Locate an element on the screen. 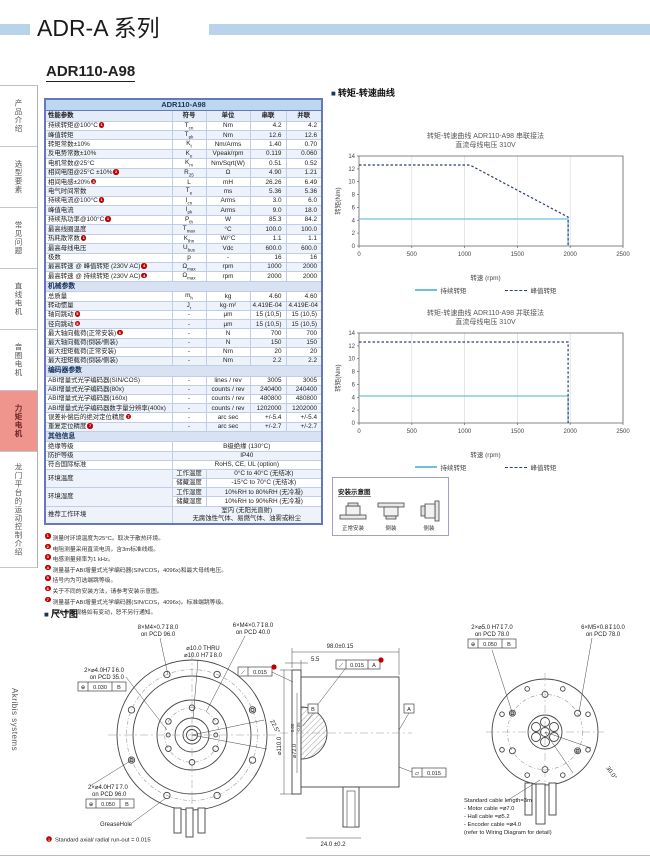  spec-row: 转矩常数±10% Kt Nm/Arms 1.40 0.70 is located at coordinates (183, 144).